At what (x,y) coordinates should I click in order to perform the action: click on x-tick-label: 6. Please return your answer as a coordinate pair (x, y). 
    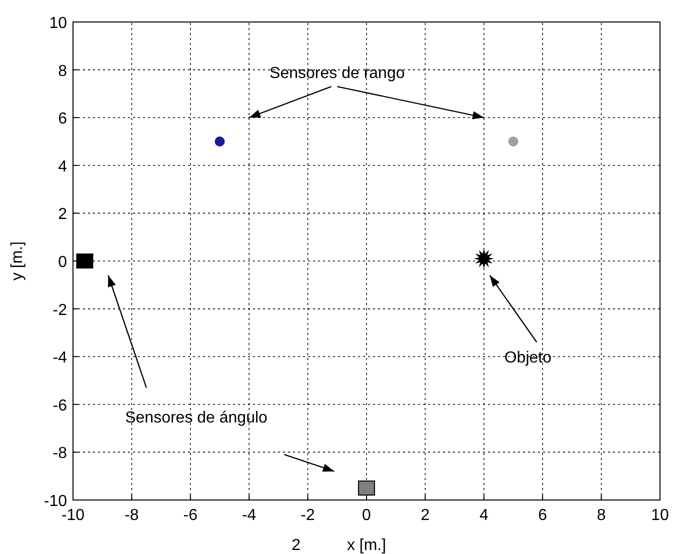
    Looking at the image, I should click on (543, 515).